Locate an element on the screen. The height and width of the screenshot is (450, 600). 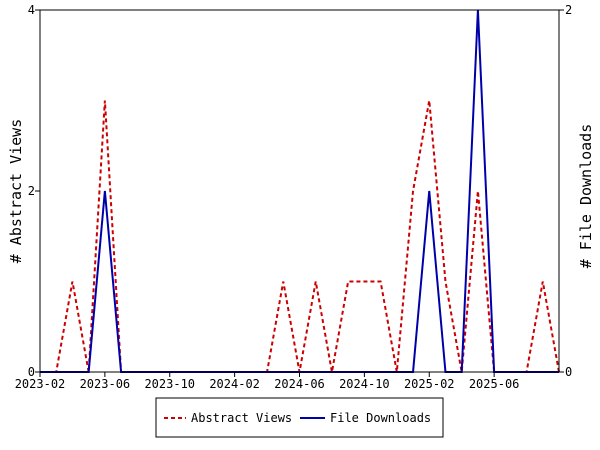
x-tick-label: 2024-10 is located at coordinates (364, 384).